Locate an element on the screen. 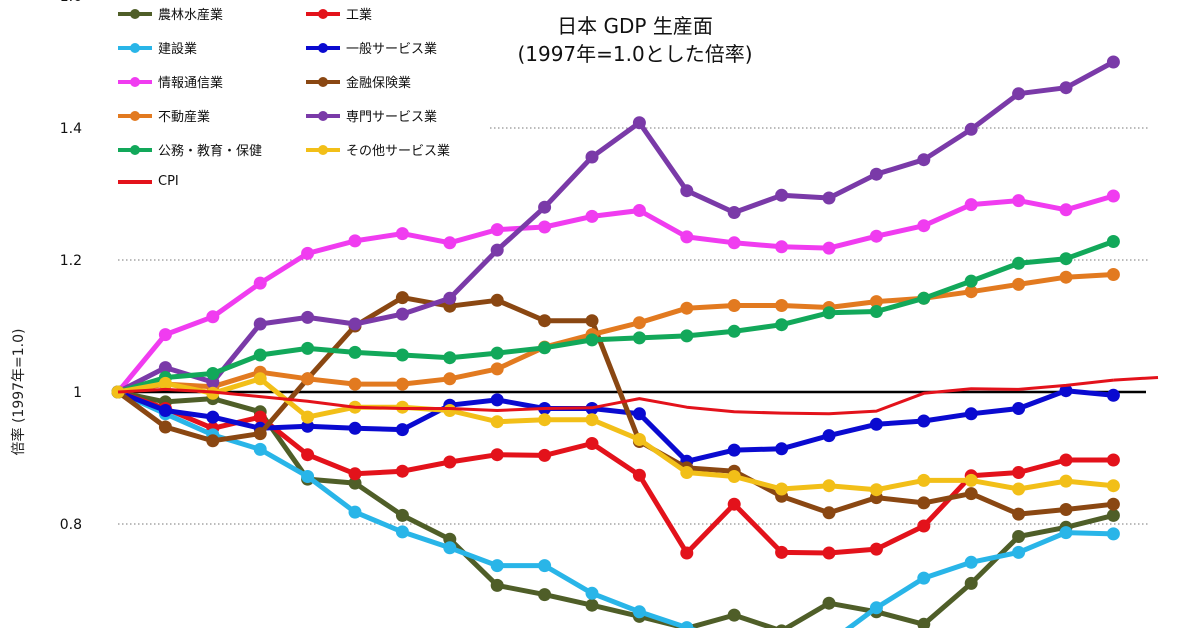 The height and width of the screenshot is (628, 1200). legend-label: 公務・教育・保健 is located at coordinates (210, 151).